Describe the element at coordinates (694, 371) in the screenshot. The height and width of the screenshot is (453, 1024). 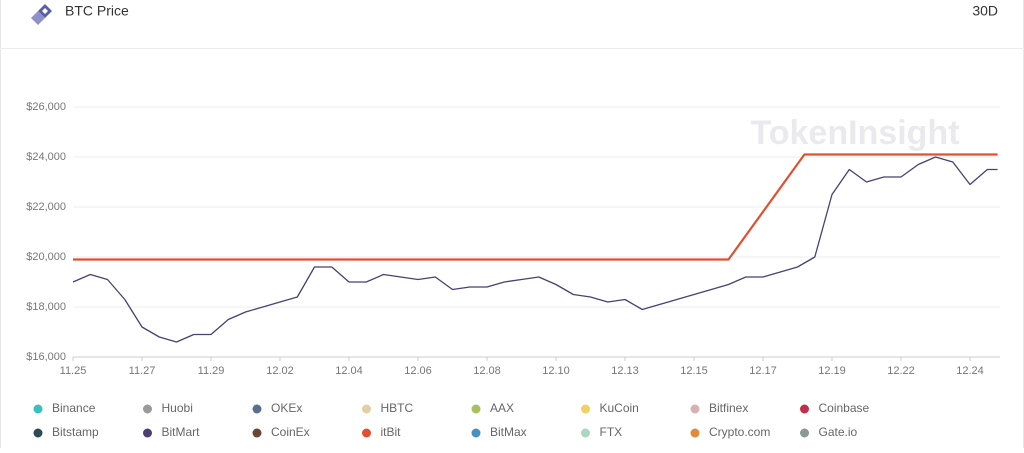
I see `x-tick-label: 12.15` at that location.